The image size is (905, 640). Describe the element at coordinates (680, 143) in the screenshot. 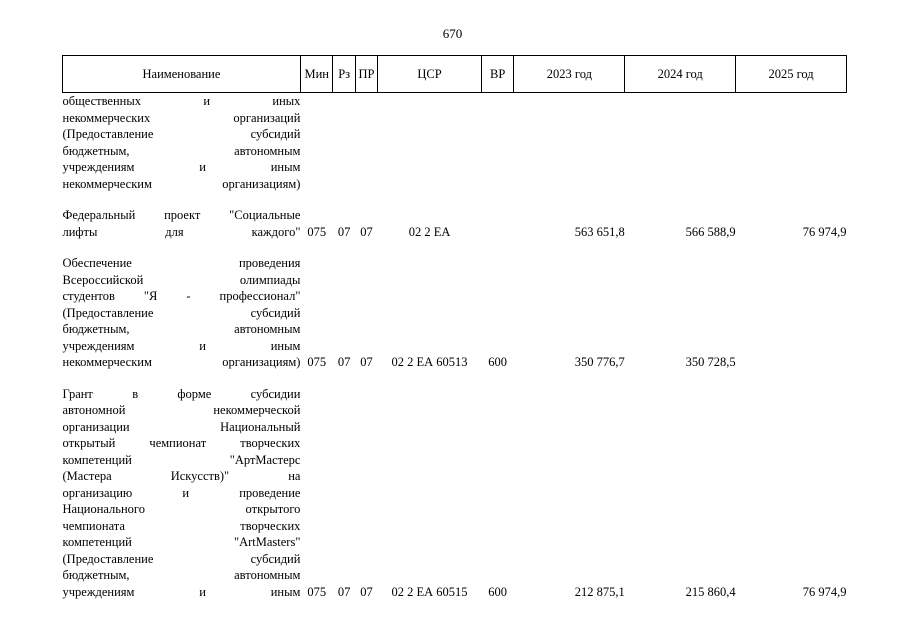

I see `cell-y2024` at that location.